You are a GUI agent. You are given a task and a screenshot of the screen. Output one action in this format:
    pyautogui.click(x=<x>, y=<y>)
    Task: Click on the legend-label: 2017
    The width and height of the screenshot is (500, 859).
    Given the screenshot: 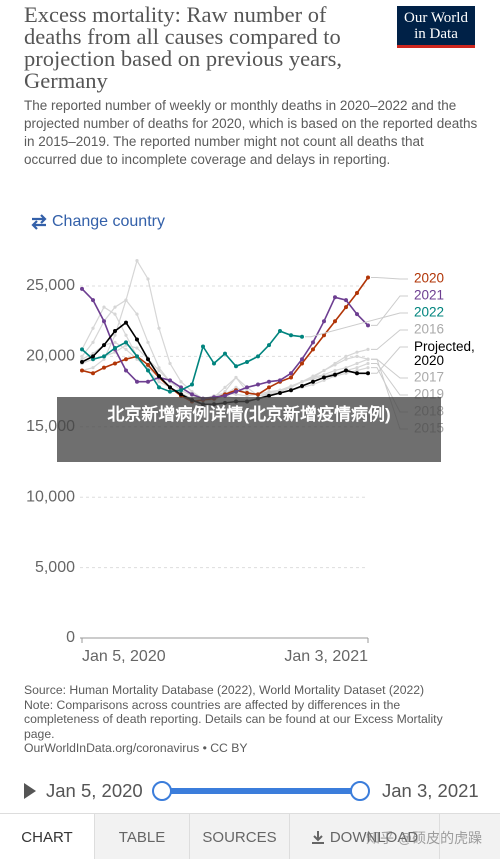 What is the action you would take?
    pyautogui.click(x=429, y=377)
    